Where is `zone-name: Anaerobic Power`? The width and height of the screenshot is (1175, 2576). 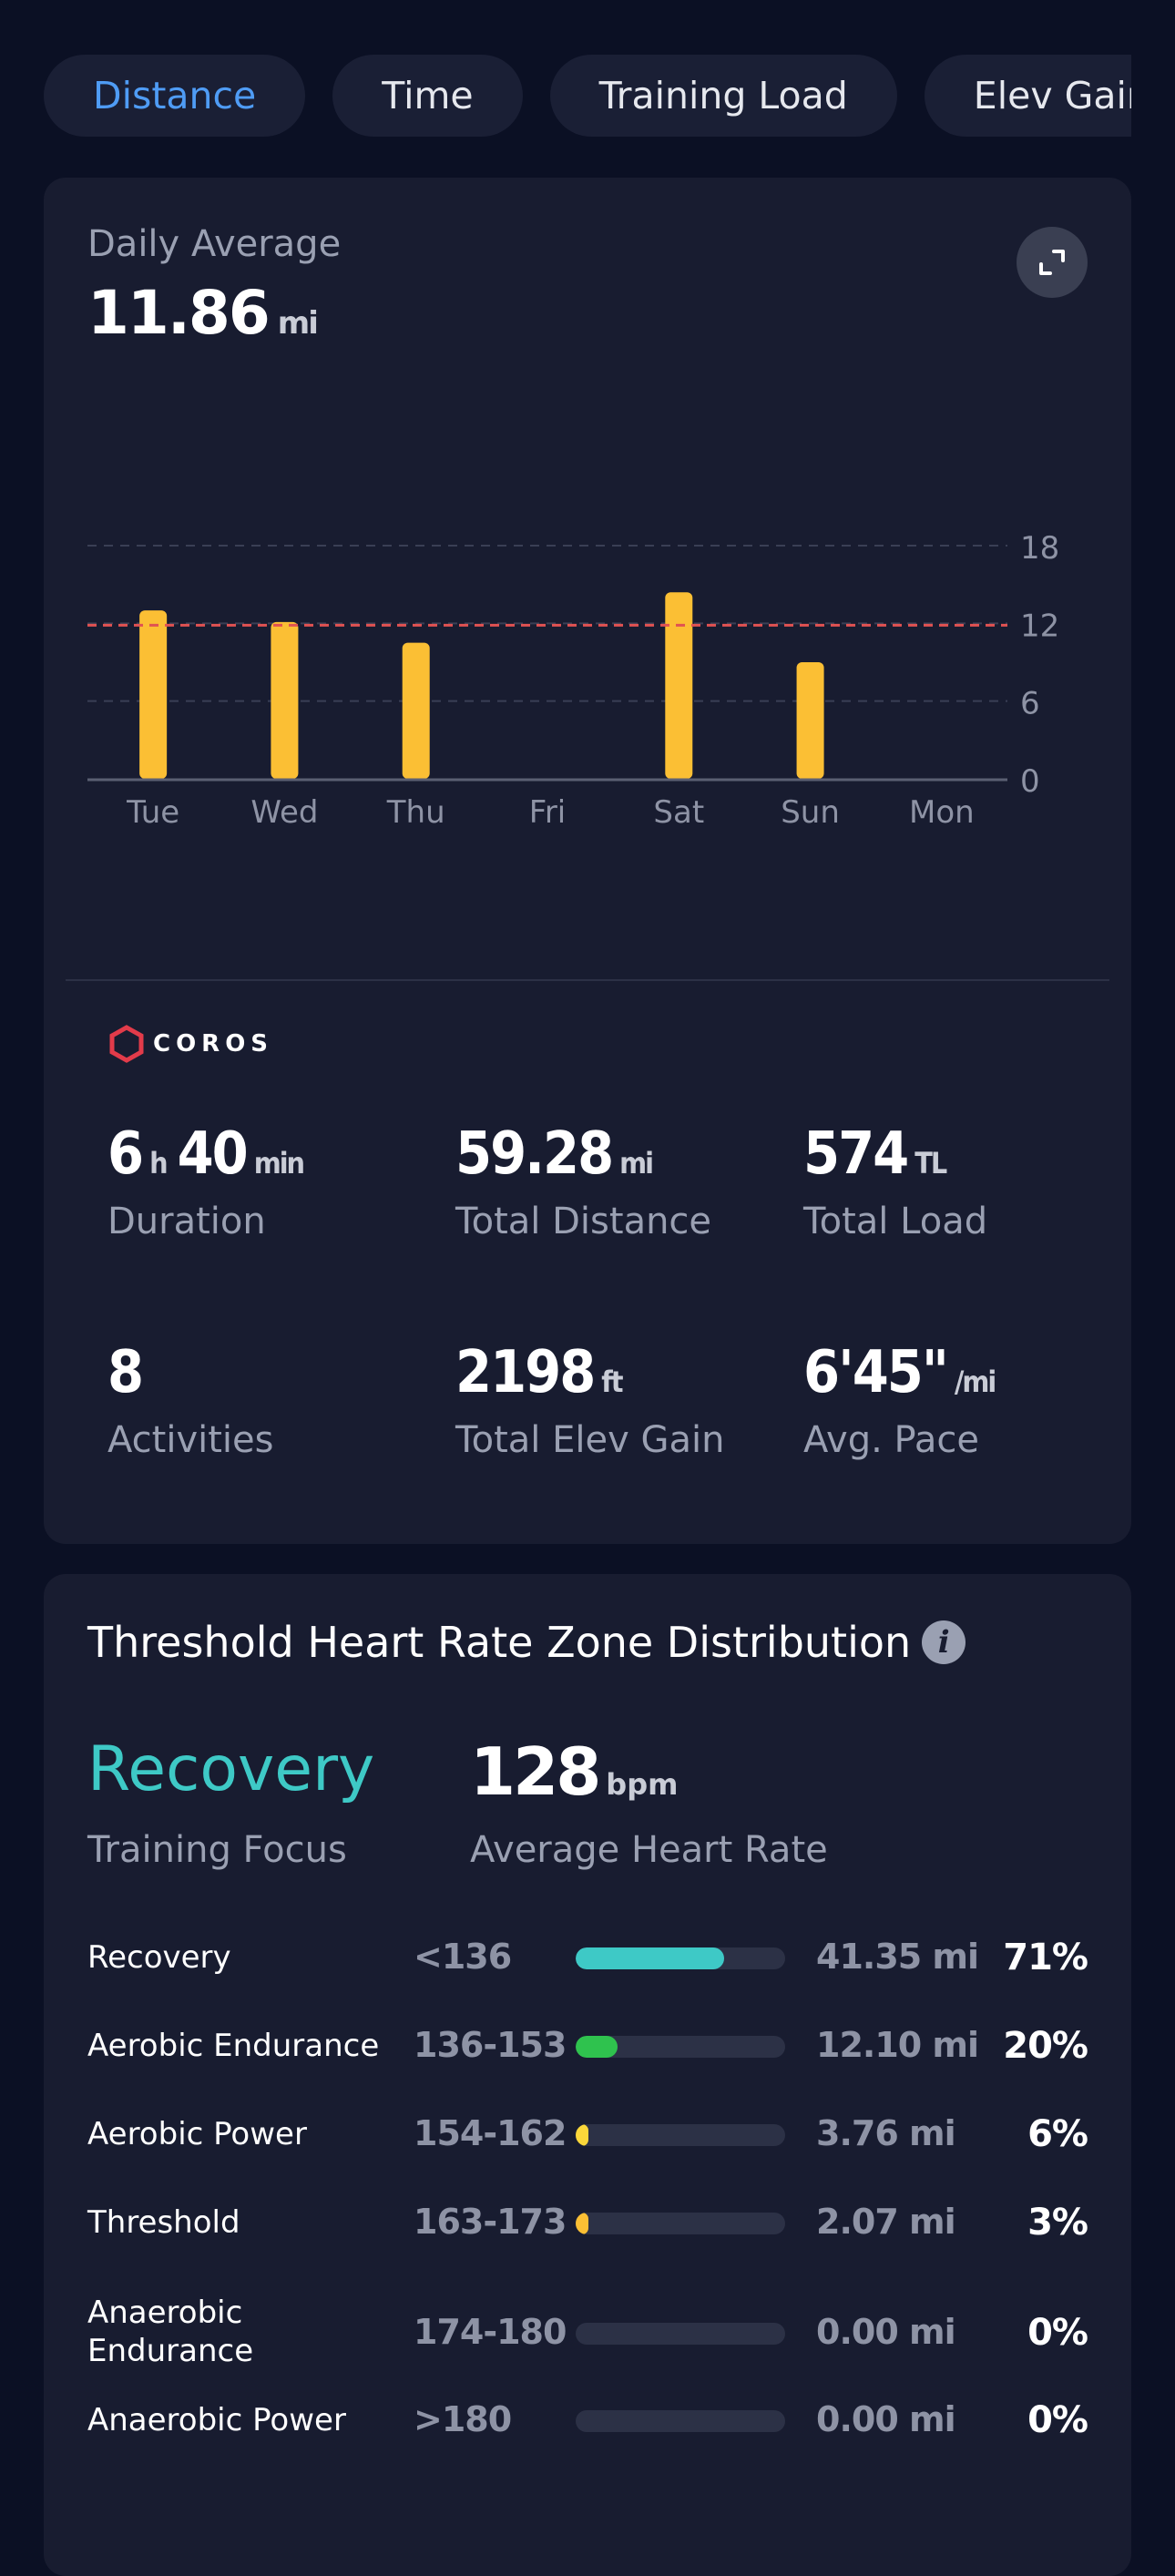 zone-name: Anaerobic Power is located at coordinates (216, 2420).